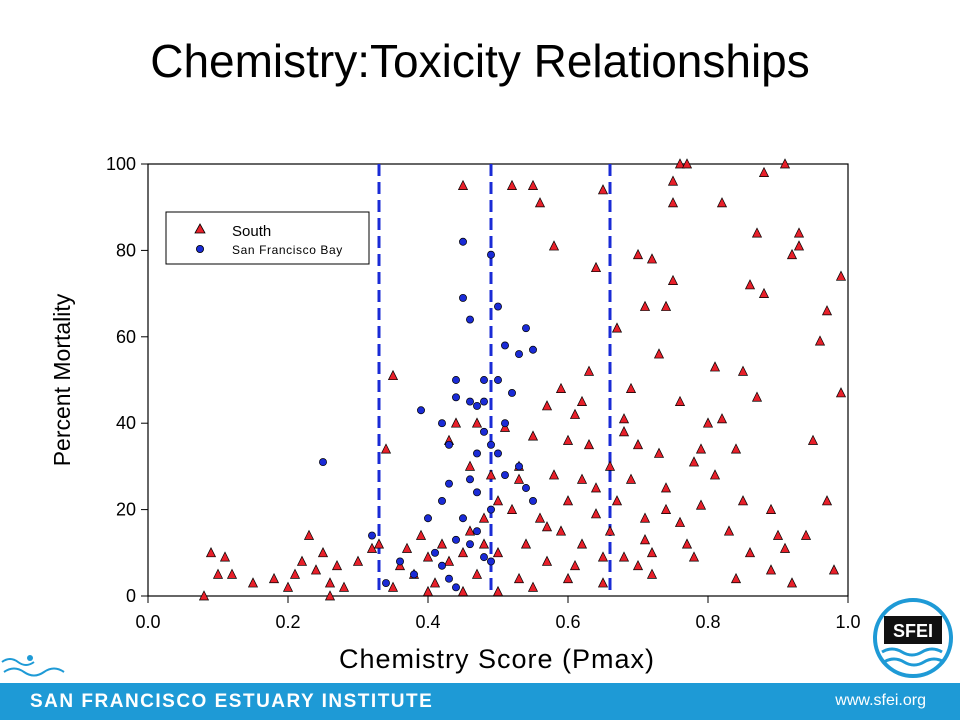 Image resolution: width=960 pixels, height=720 pixels. I want to click on x-tick-label: 0.8, so click(707, 622).